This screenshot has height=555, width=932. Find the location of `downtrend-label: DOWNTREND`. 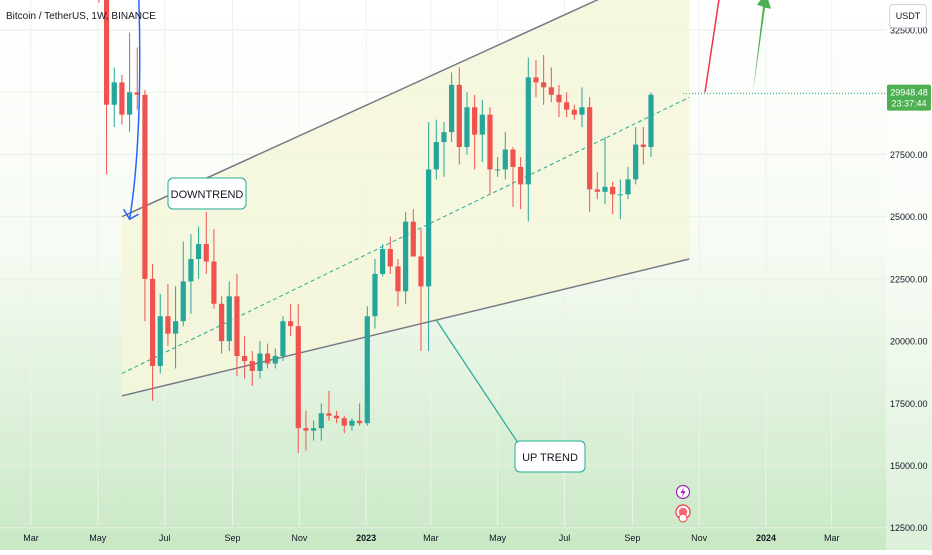

downtrend-label: DOWNTREND is located at coordinates (207, 195).